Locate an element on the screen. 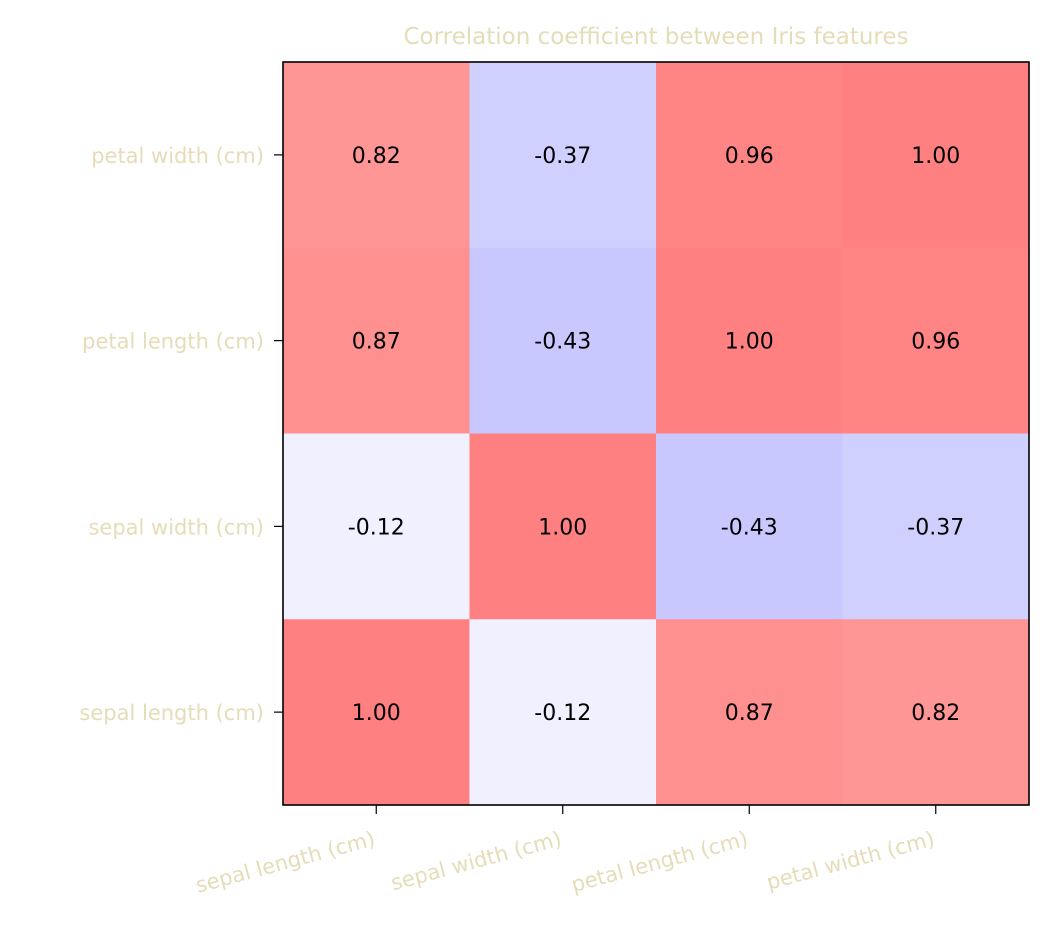 The image size is (1049, 937). x-tick-label: petal width (cm) is located at coordinates (850, 861).